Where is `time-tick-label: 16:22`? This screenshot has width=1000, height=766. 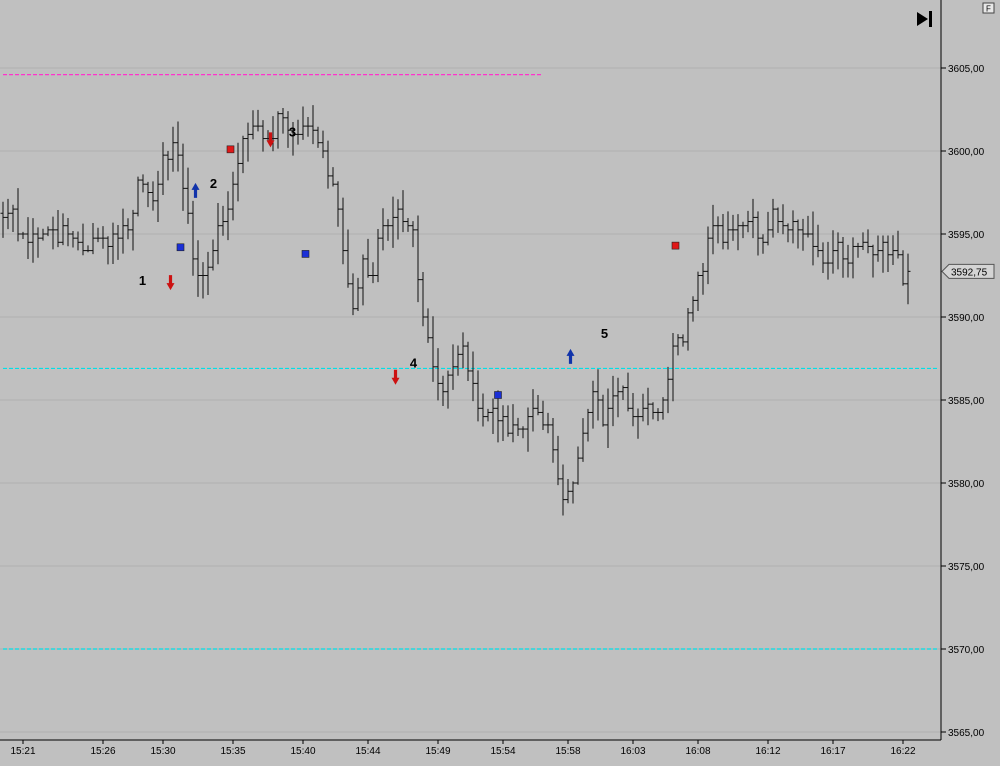 time-tick-label: 16:22 is located at coordinates (902, 751).